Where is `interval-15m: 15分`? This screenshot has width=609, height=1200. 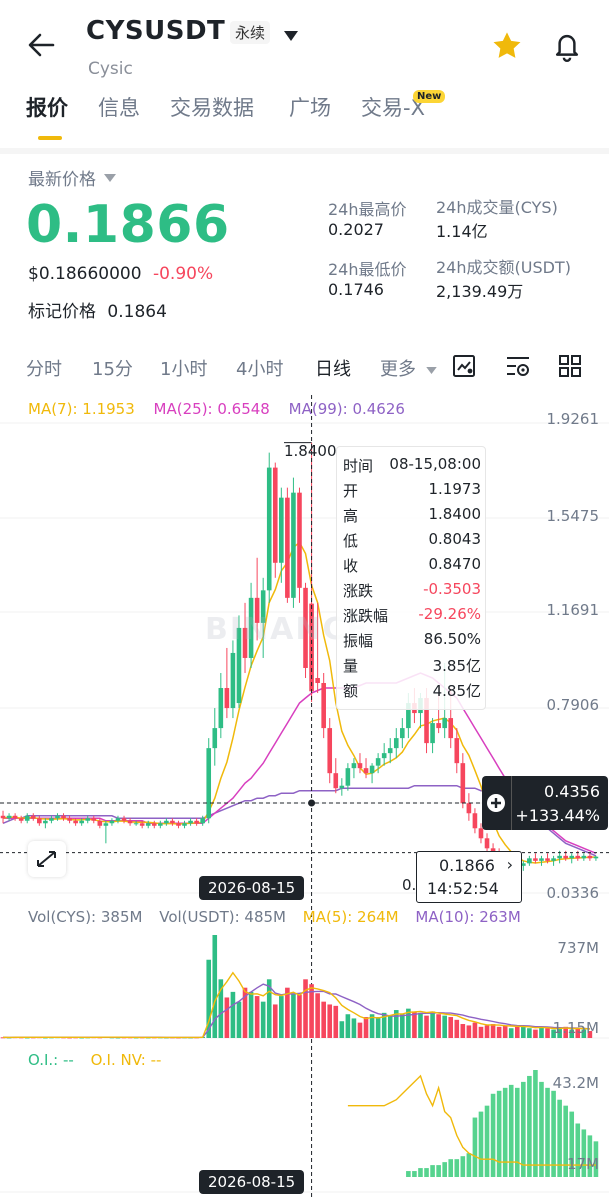
interval-15m: 15分 is located at coordinates (112, 369).